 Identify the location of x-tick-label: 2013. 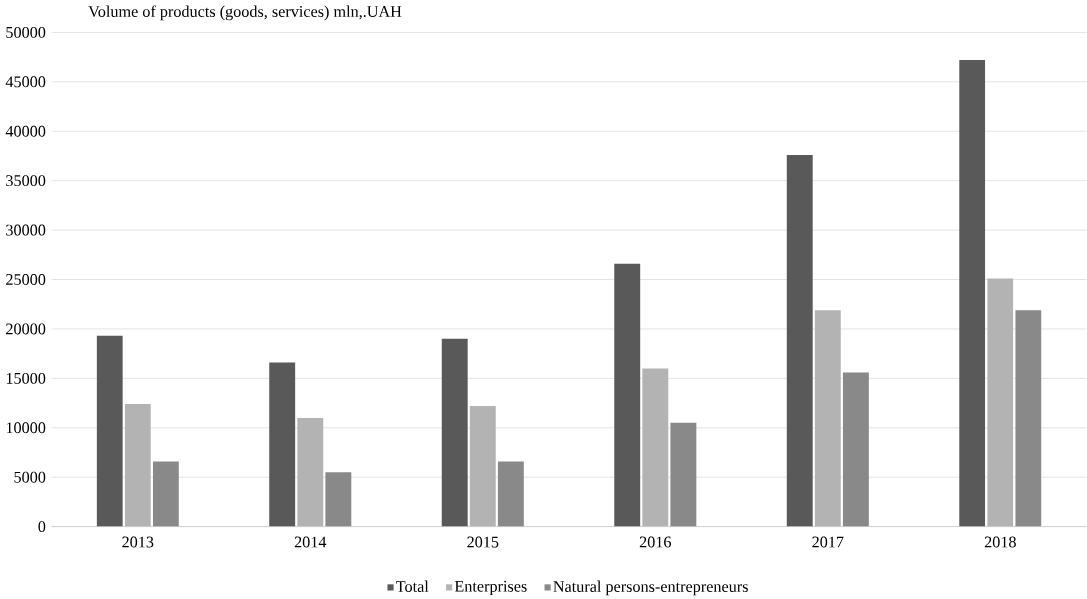
(138, 542).